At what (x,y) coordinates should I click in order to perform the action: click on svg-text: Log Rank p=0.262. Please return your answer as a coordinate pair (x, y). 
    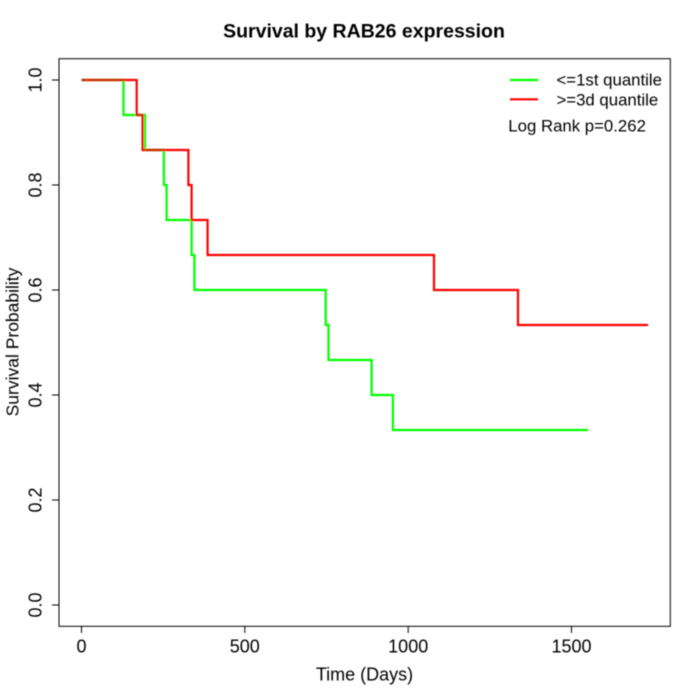
    Looking at the image, I should click on (577, 126).